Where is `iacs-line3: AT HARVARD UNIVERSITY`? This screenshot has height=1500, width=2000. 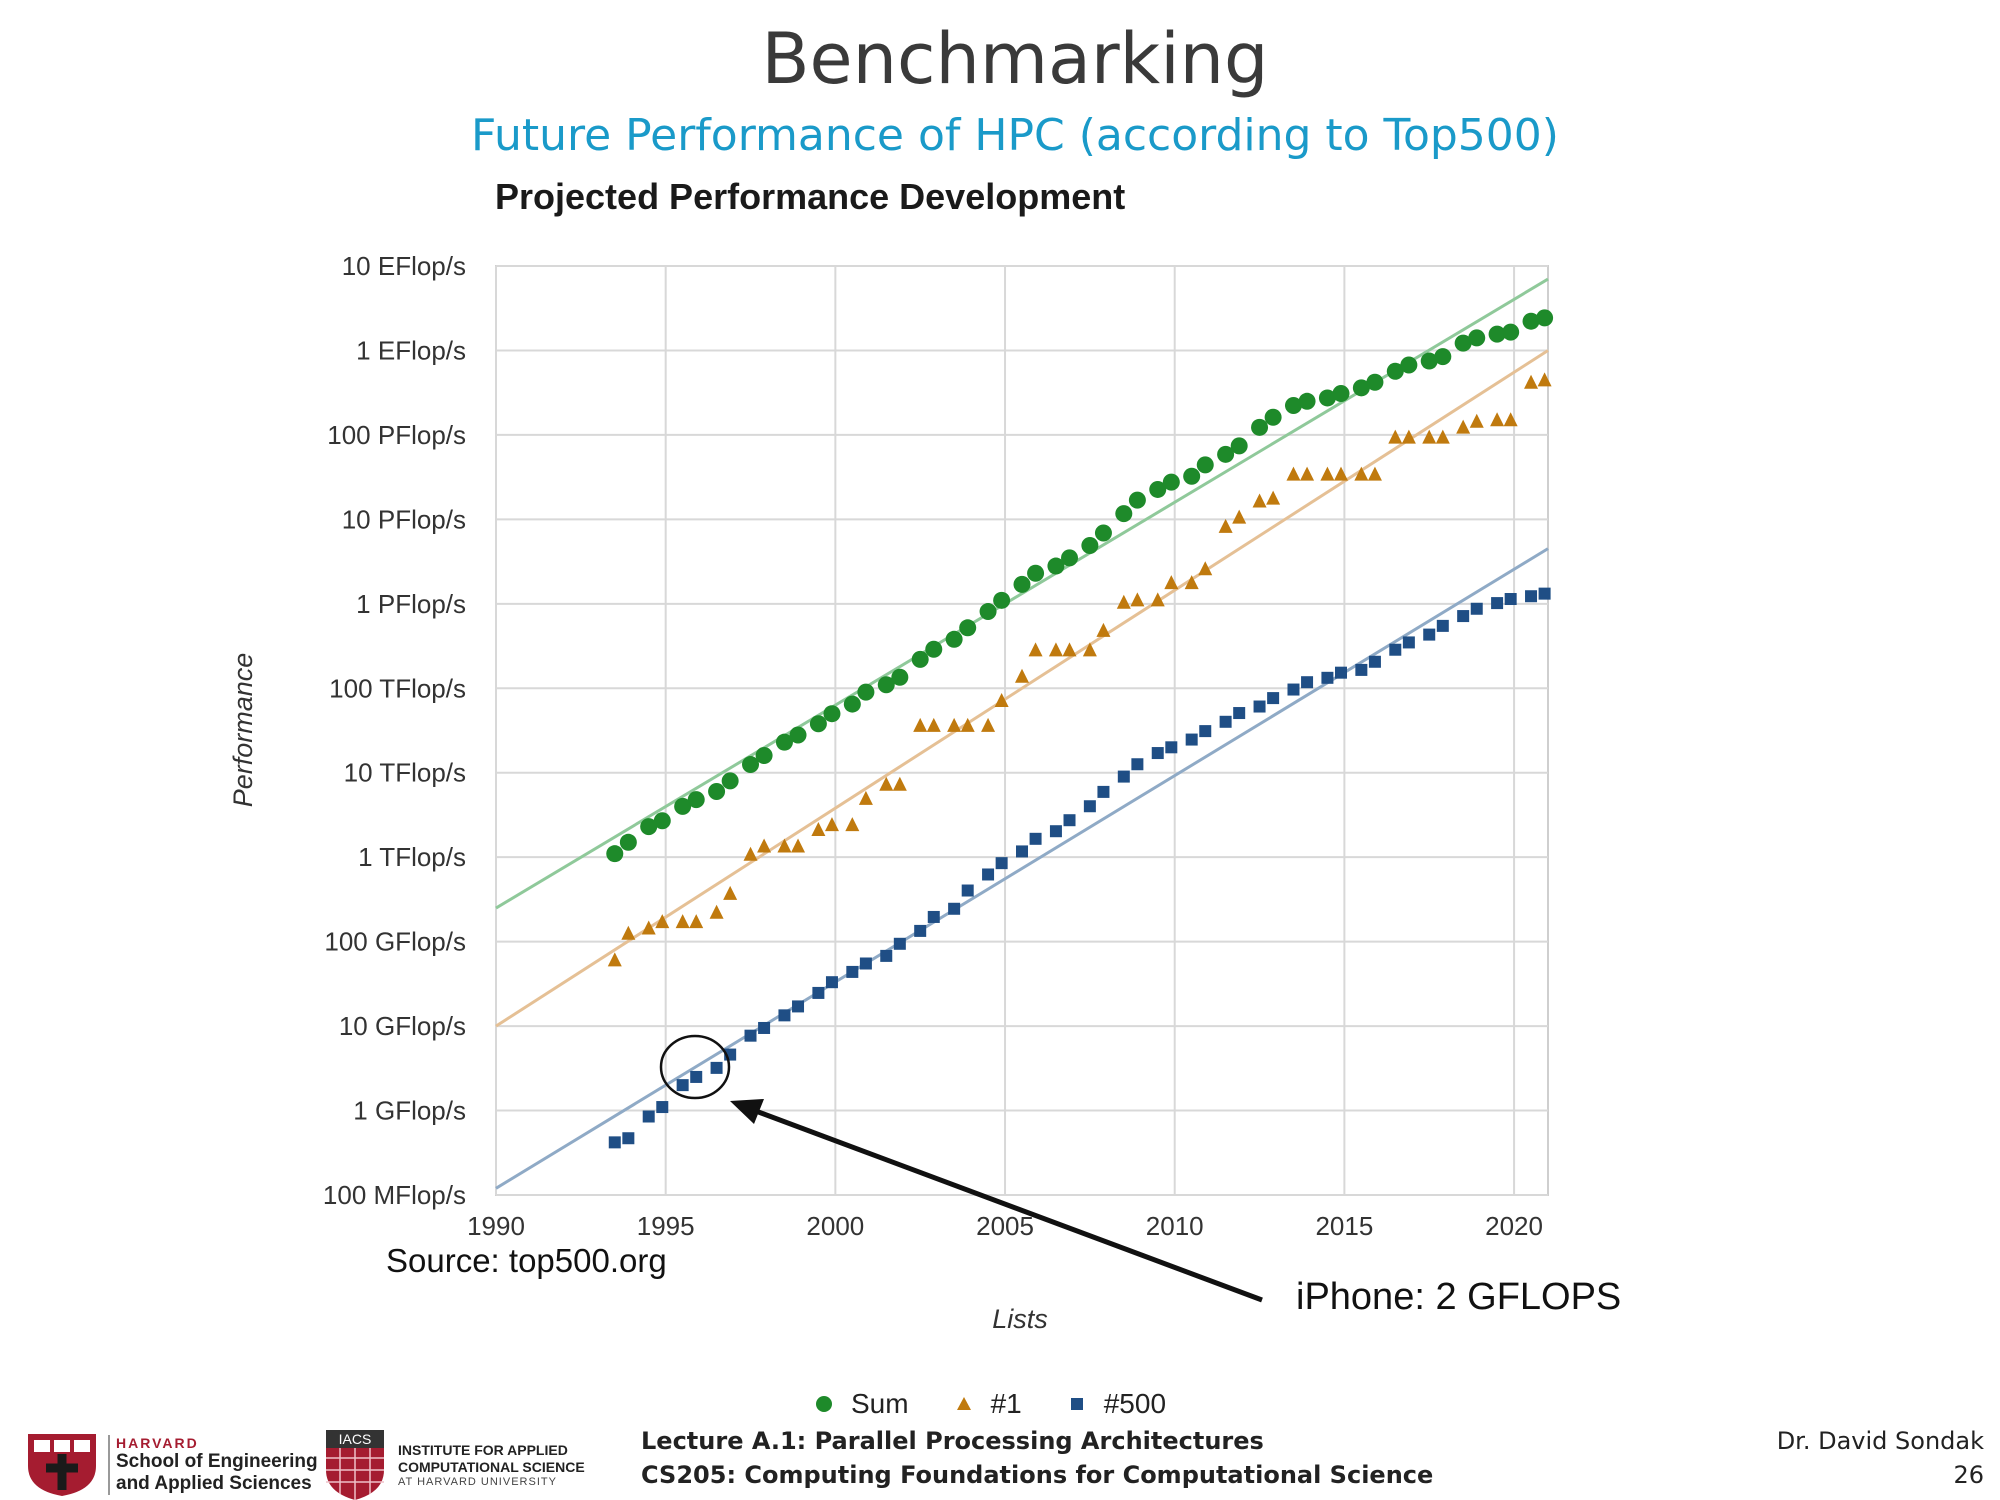 iacs-line3: AT HARVARD UNIVERSITY is located at coordinates (477, 1482).